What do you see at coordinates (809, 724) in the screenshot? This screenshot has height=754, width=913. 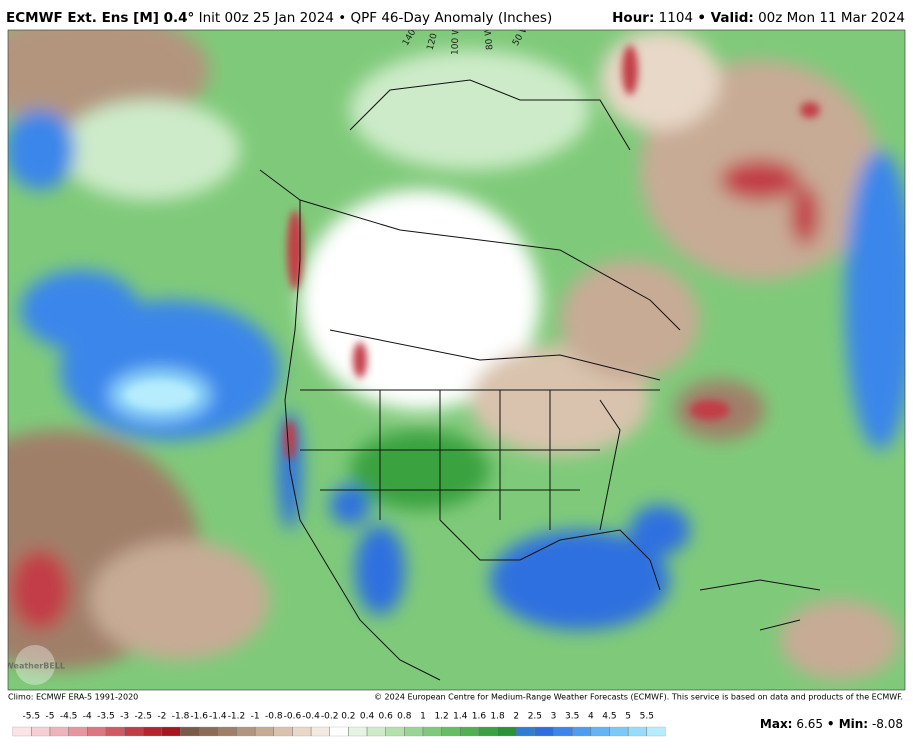 I see `max-value: 6.65` at bounding box center [809, 724].